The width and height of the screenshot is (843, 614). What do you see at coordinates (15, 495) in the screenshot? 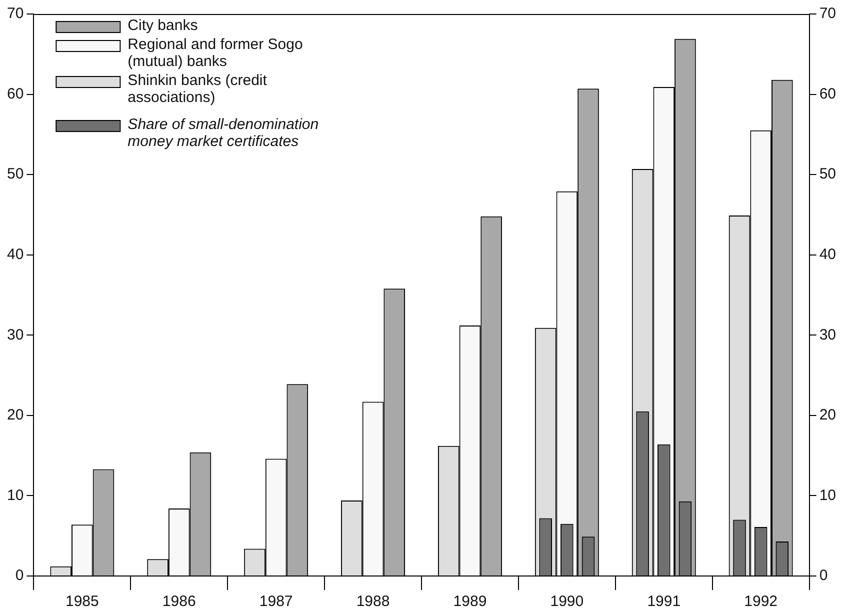
I see `y-tick-label: 10` at bounding box center [15, 495].